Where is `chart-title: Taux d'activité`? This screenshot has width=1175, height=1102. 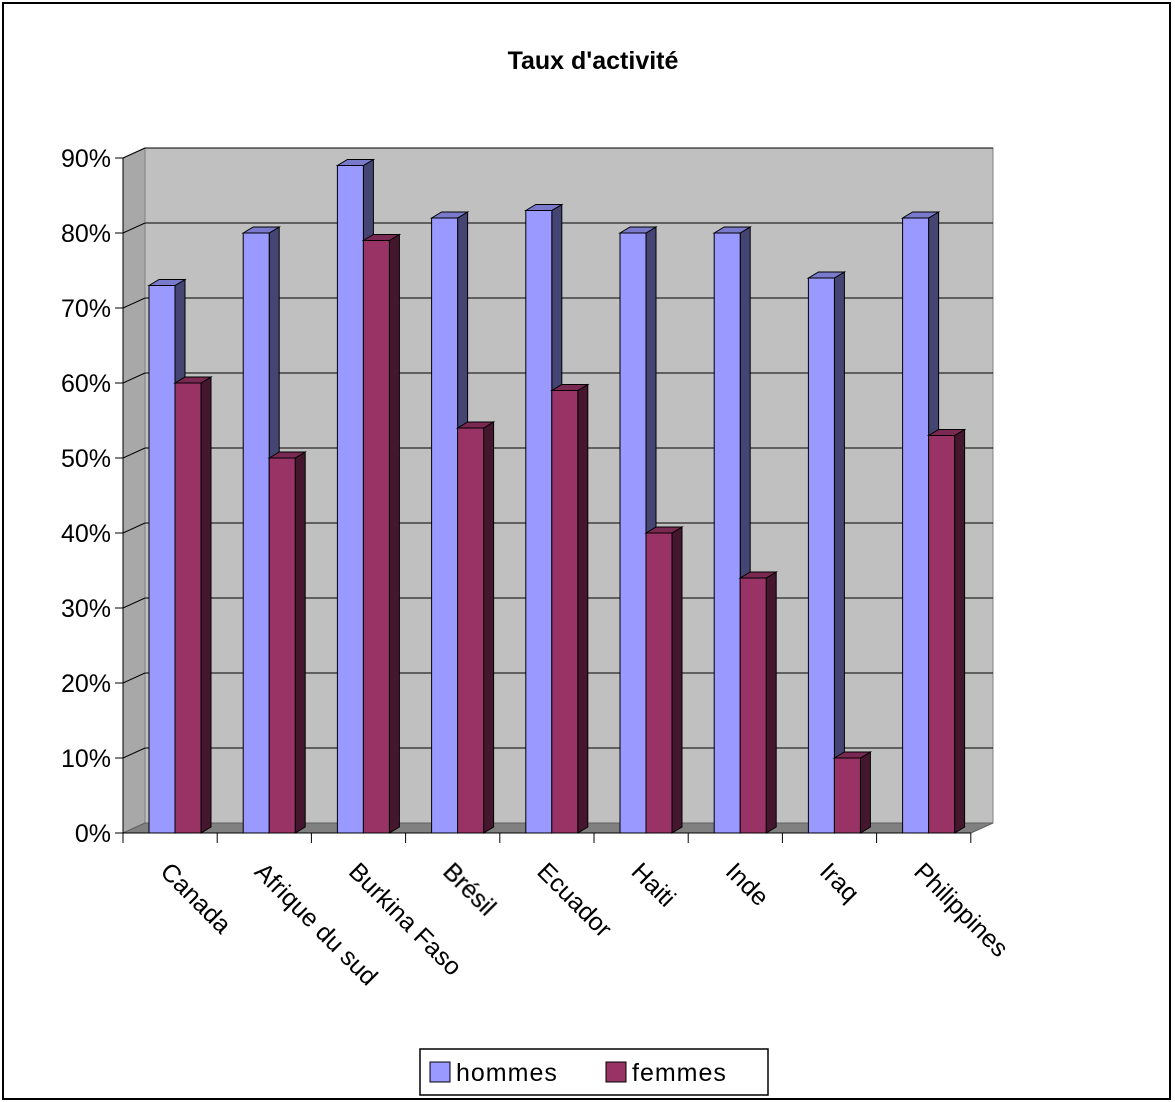
chart-title: Taux d'activité is located at coordinates (593, 61).